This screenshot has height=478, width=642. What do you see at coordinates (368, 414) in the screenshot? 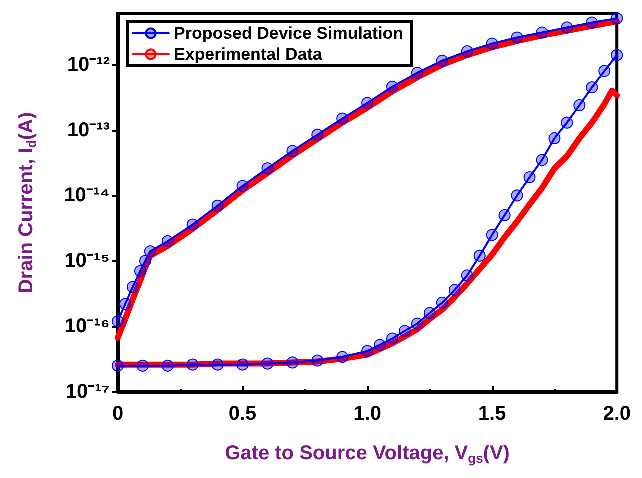
I see `x-tick-label: 1.0` at bounding box center [368, 414].